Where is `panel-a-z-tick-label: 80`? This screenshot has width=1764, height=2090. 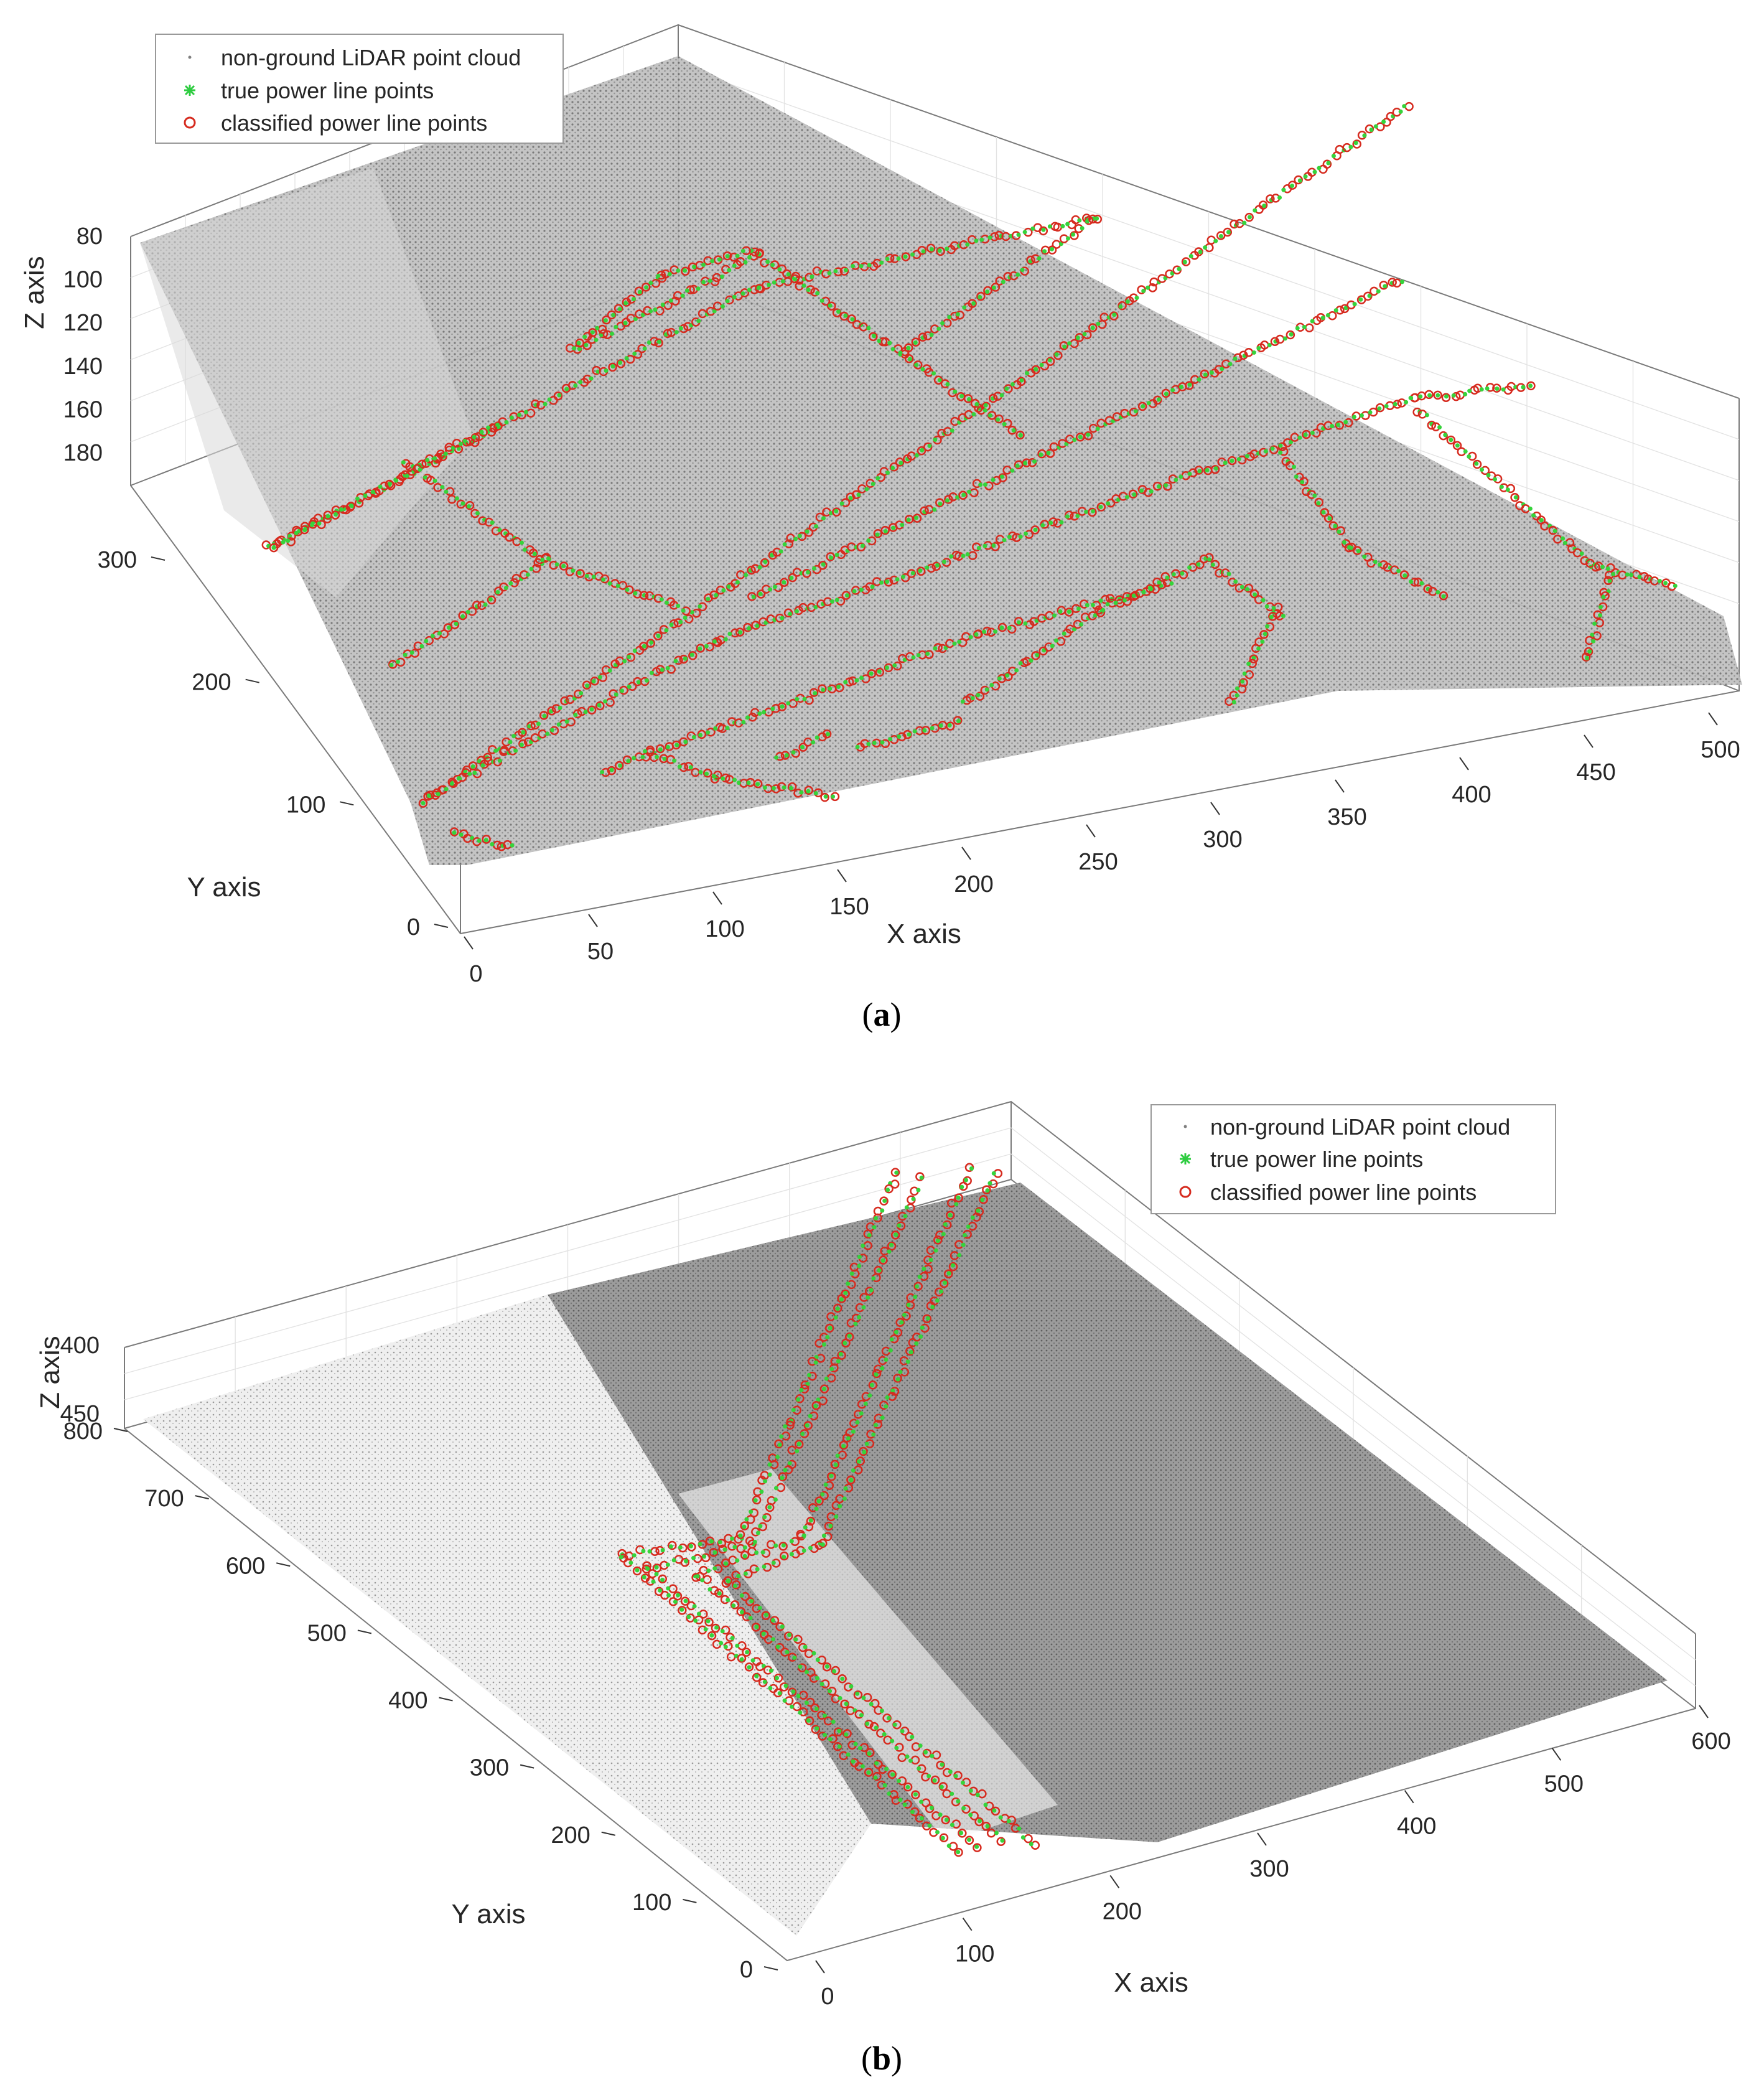
panel-a-z-tick-label: 80 is located at coordinates (90, 236).